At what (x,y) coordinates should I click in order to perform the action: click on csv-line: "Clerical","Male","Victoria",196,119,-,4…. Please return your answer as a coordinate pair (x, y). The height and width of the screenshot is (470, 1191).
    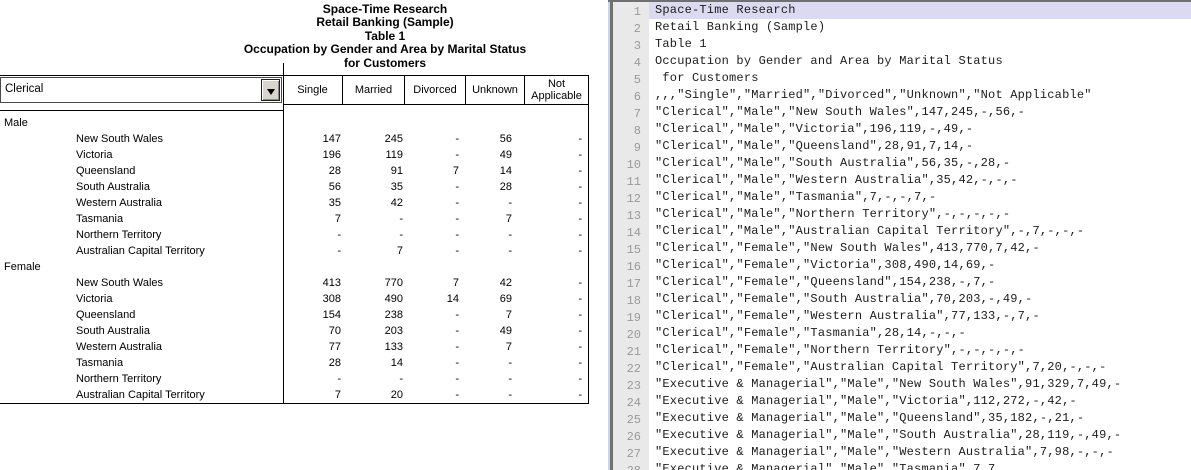
    Looking at the image, I should click on (814, 129).